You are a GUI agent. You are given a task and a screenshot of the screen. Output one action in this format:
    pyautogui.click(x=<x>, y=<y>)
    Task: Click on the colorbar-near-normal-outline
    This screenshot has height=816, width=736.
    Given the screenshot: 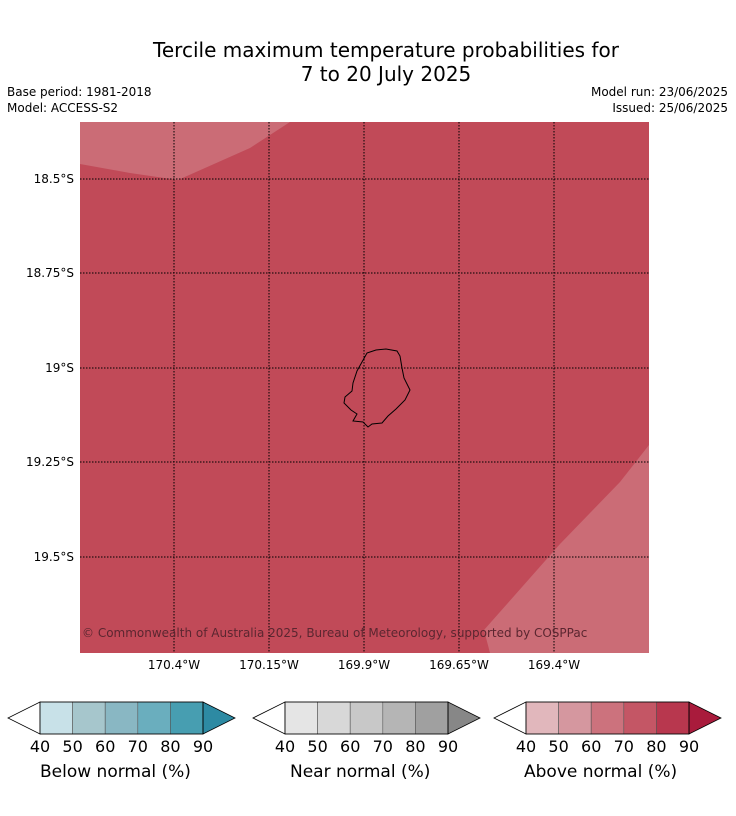 What is the action you would take?
    pyautogui.click(x=366, y=718)
    